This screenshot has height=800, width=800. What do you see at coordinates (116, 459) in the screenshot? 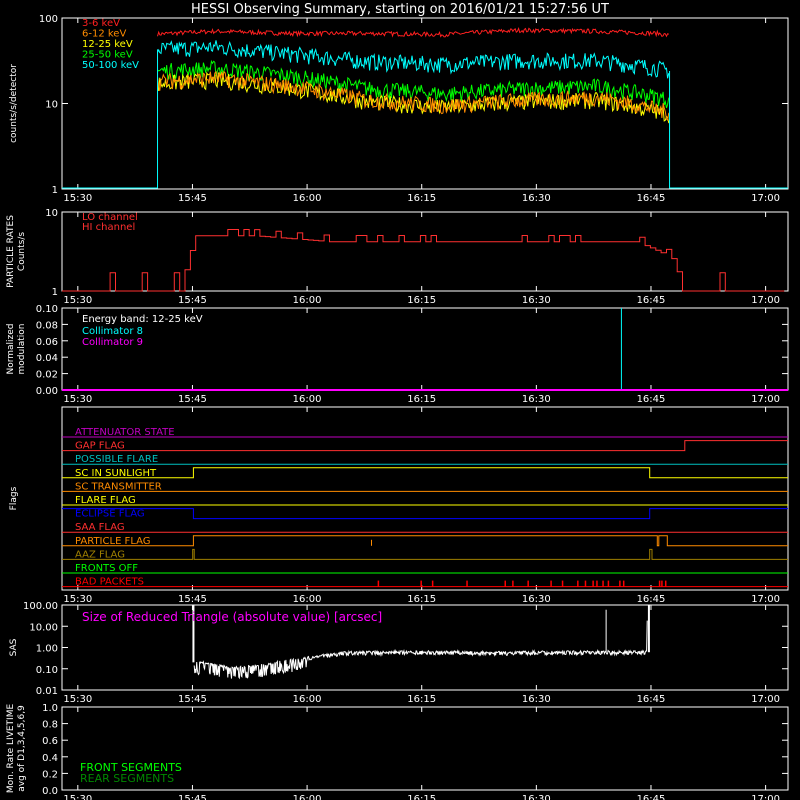
I see `flag-label: POSSIBLE FLARE` at bounding box center [116, 459].